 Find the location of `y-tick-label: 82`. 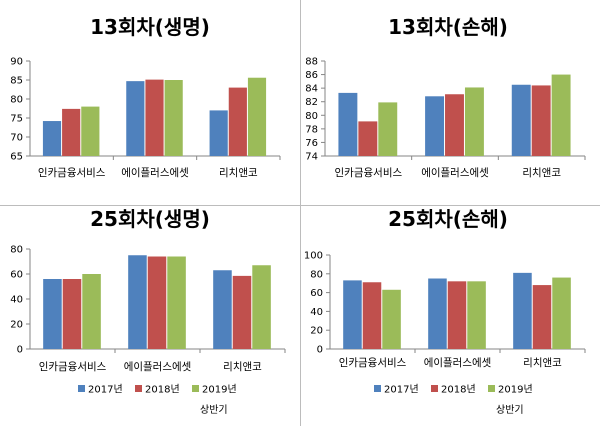

y-tick-label: 82 is located at coordinates (311, 102).